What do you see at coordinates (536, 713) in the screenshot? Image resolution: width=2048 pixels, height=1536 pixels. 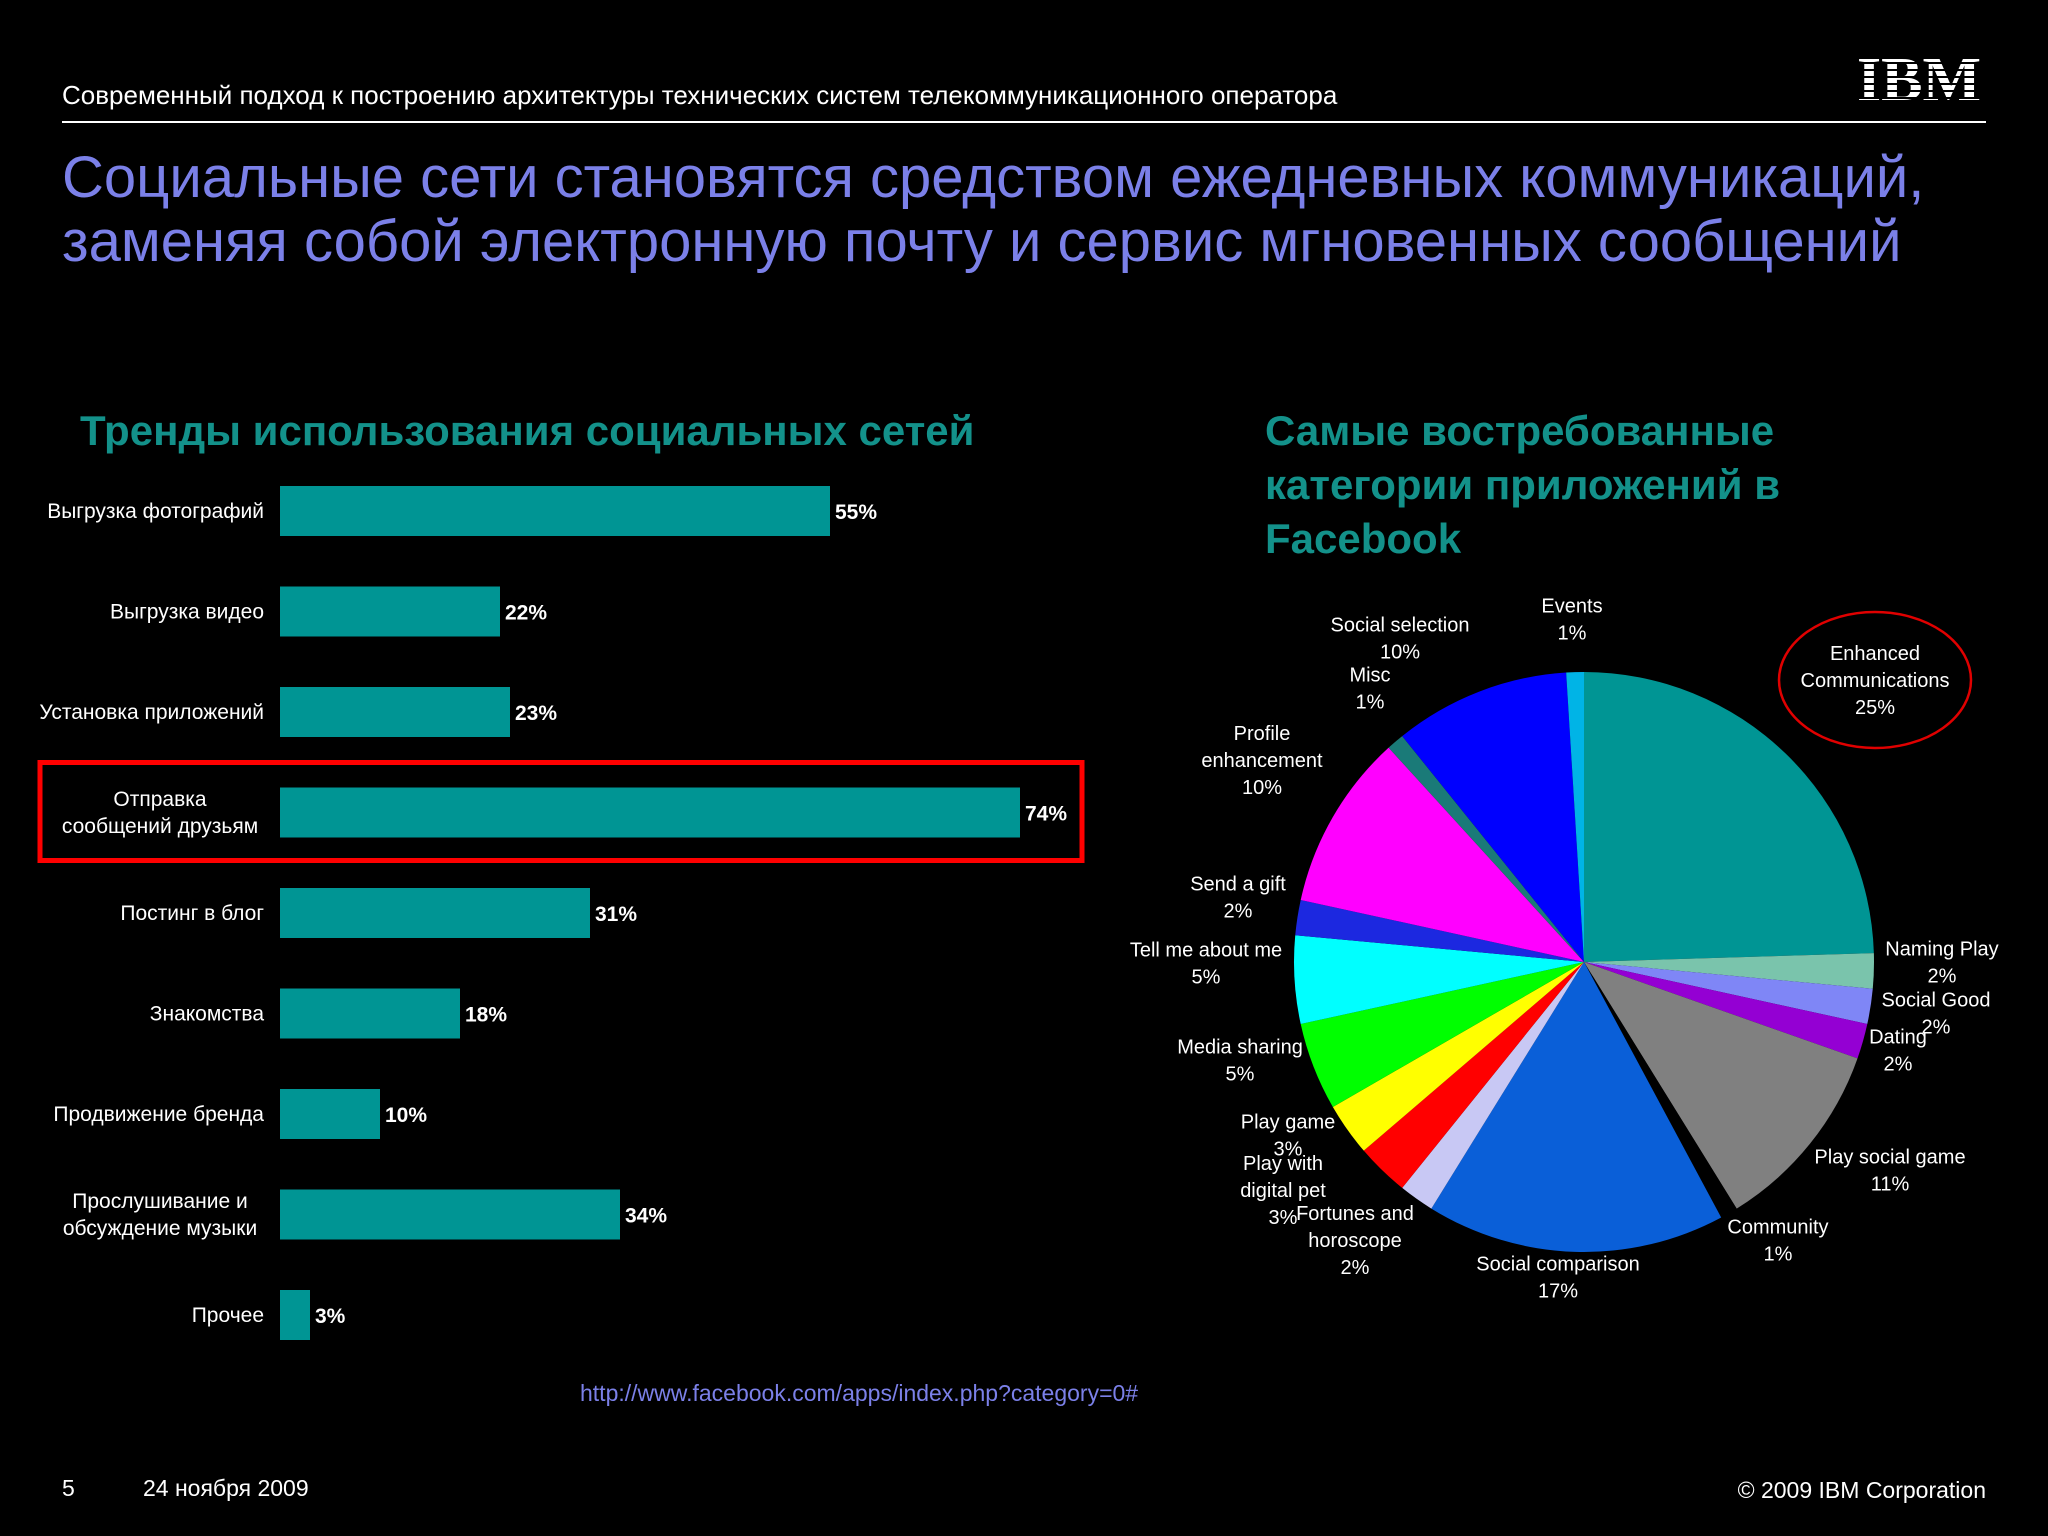 I see `bar-value-label: 23%` at bounding box center [536, 713].